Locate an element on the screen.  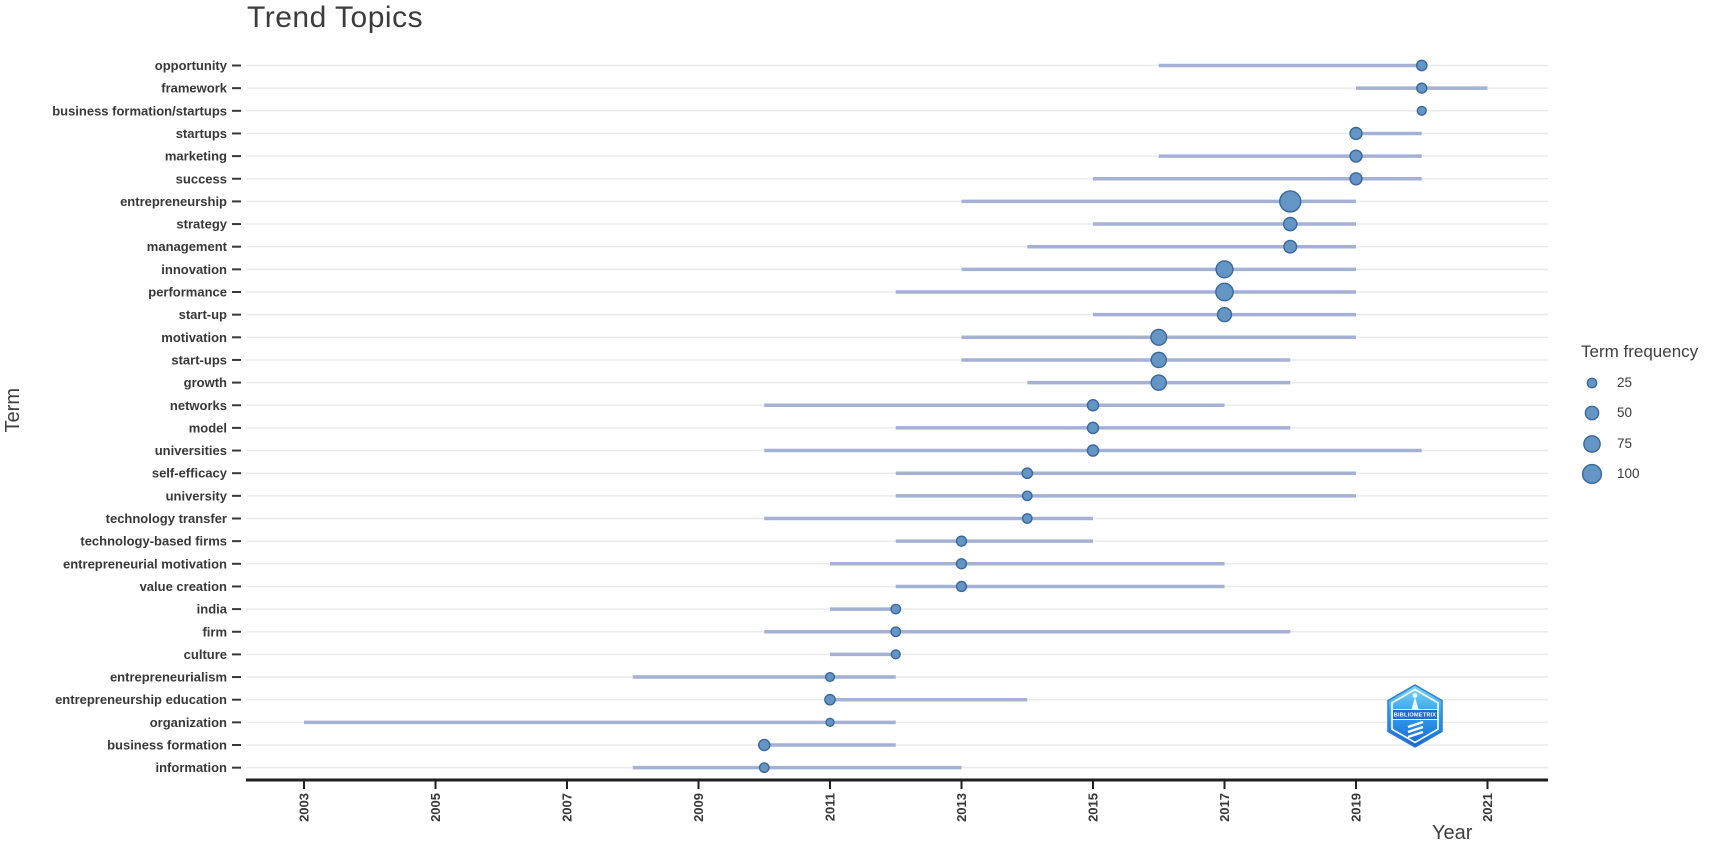
y-term-label: entrepreneurship education is located at coordinates (141, 699).